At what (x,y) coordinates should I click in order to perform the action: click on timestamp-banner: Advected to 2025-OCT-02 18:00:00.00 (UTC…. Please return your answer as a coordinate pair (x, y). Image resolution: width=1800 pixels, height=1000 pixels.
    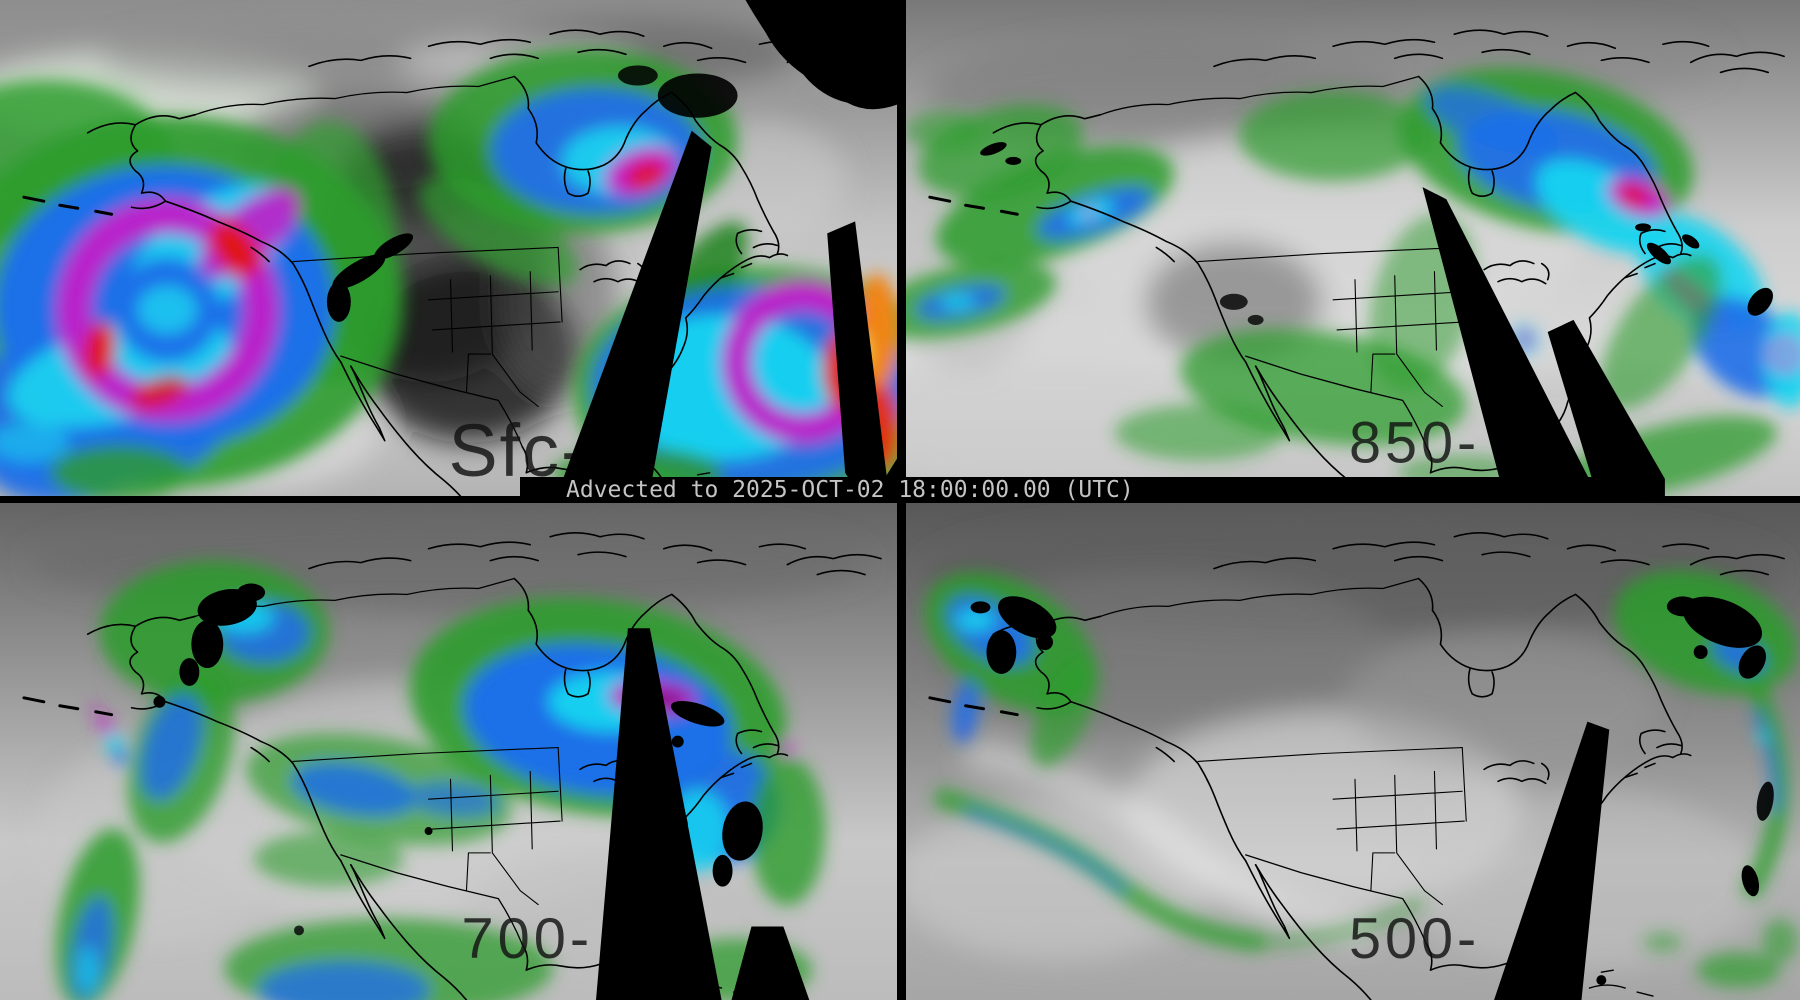
    Looking at the image, I should click on (1088, 490).